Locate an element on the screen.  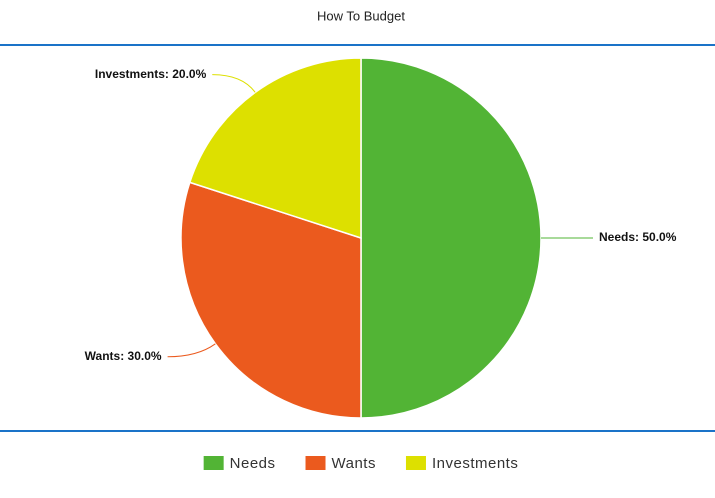
data-label: Investments: 20.0% is located at coordinates (151, 74).